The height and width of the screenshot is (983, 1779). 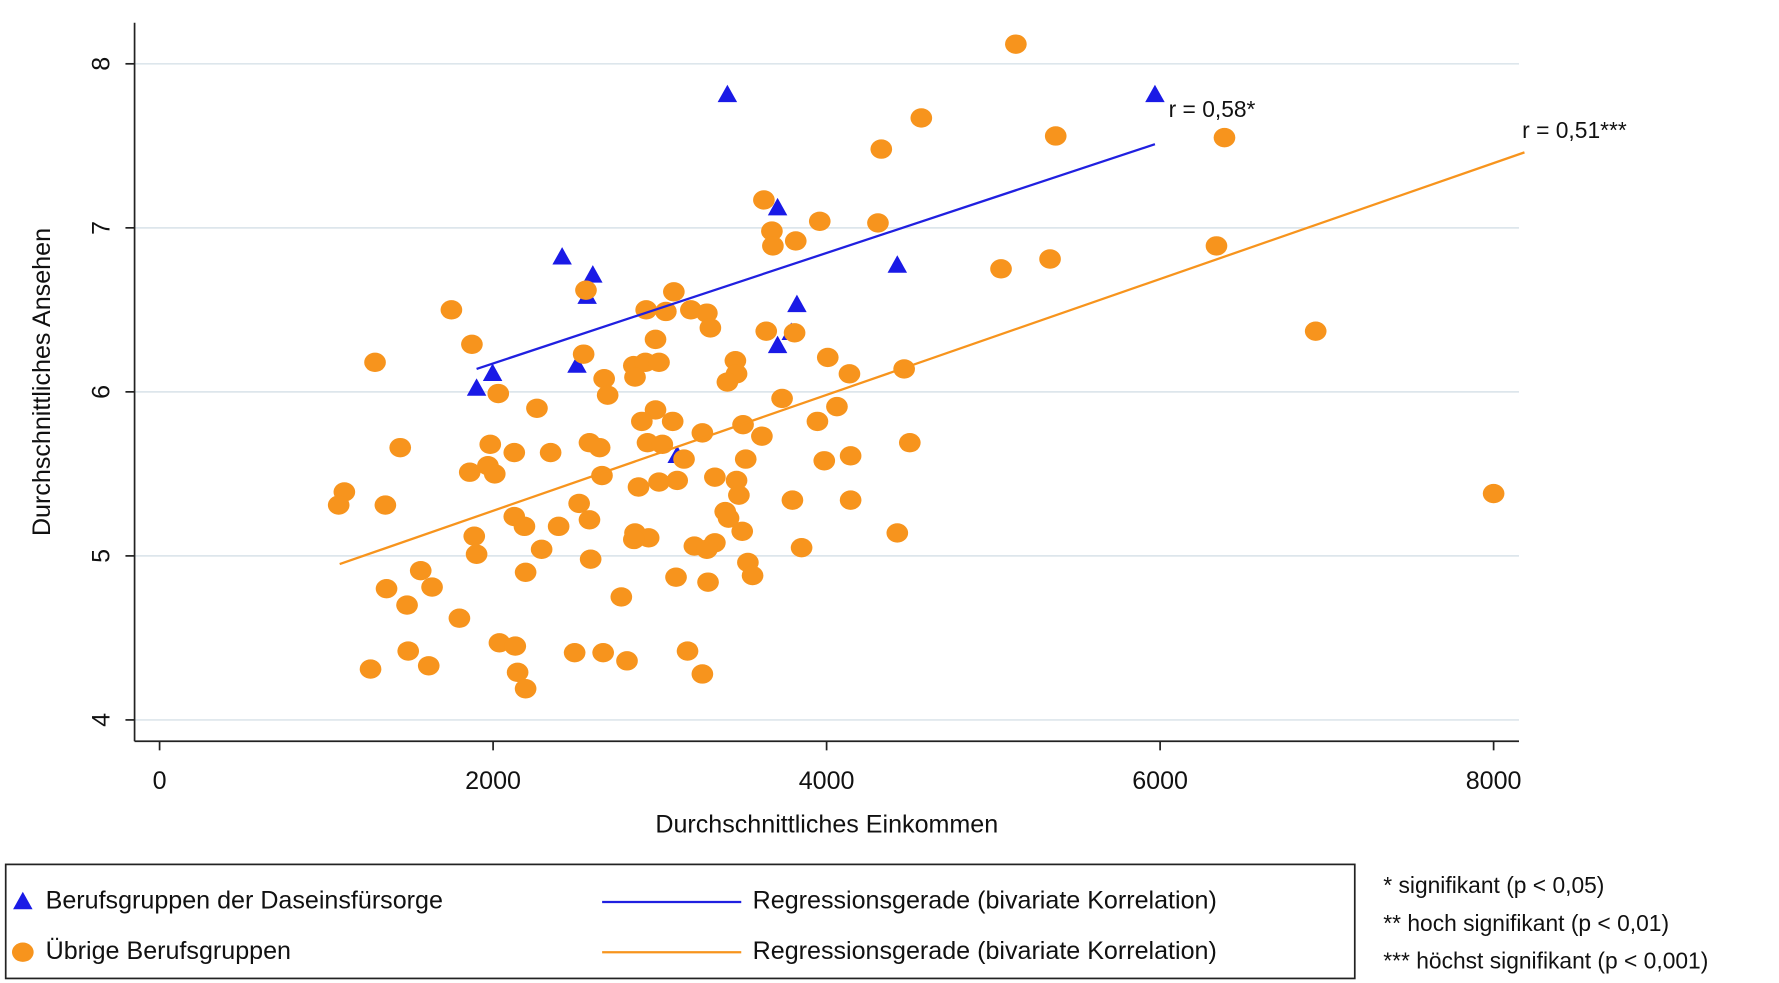 What do you see at coordinates (1212, 109) in the screenshot?
I see `annotation: r = 0,58*` at bounding box center [1212, 109].